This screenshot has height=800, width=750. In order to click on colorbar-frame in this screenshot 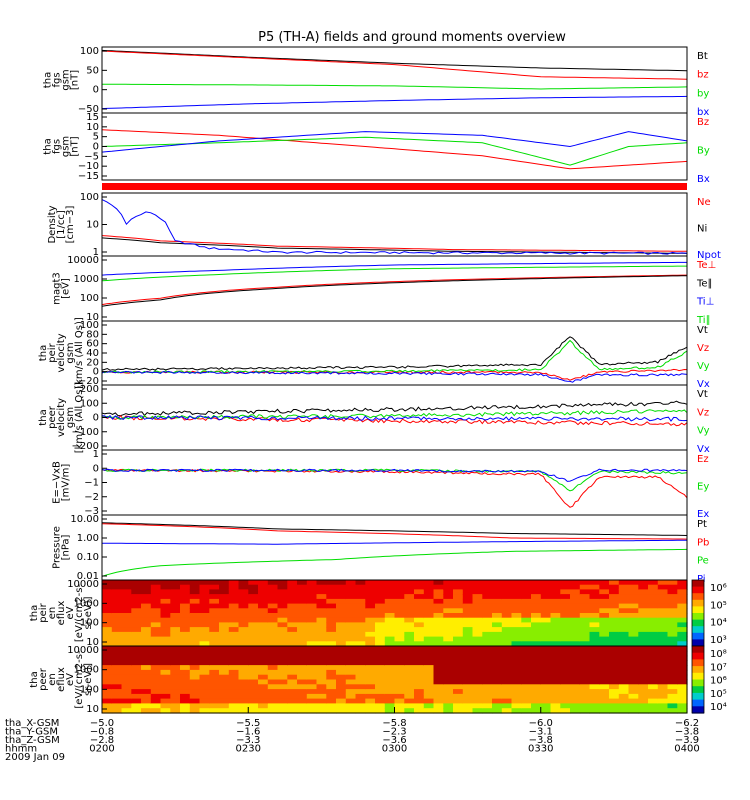, I will do `click(698, 679)`.